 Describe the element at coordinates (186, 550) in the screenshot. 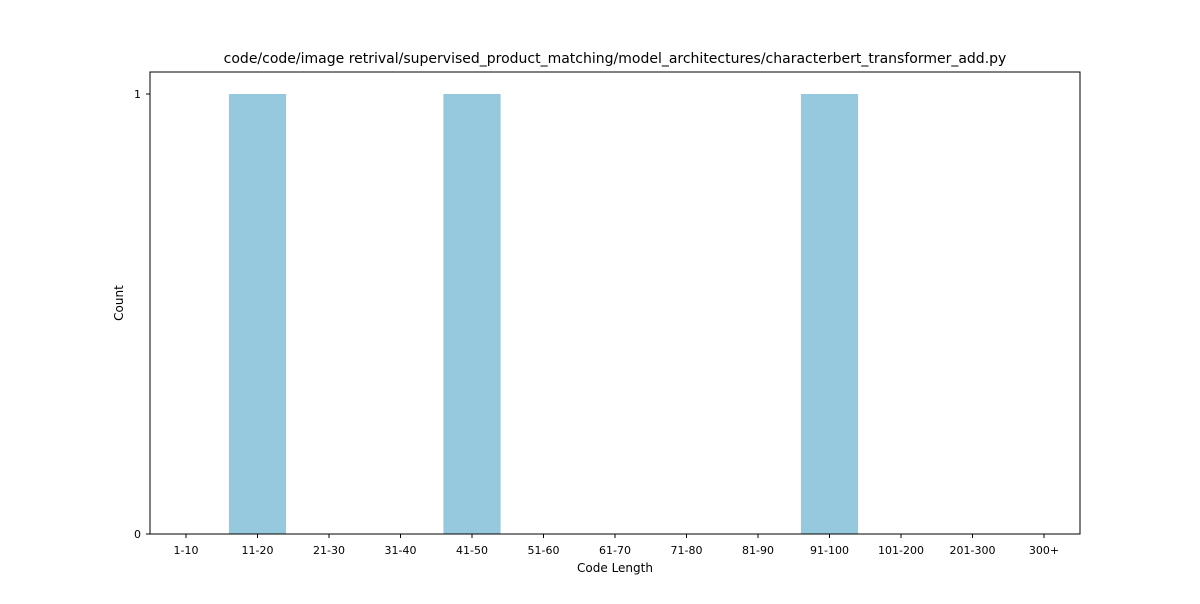

I see `x-tick-label: 1-10` at that location.